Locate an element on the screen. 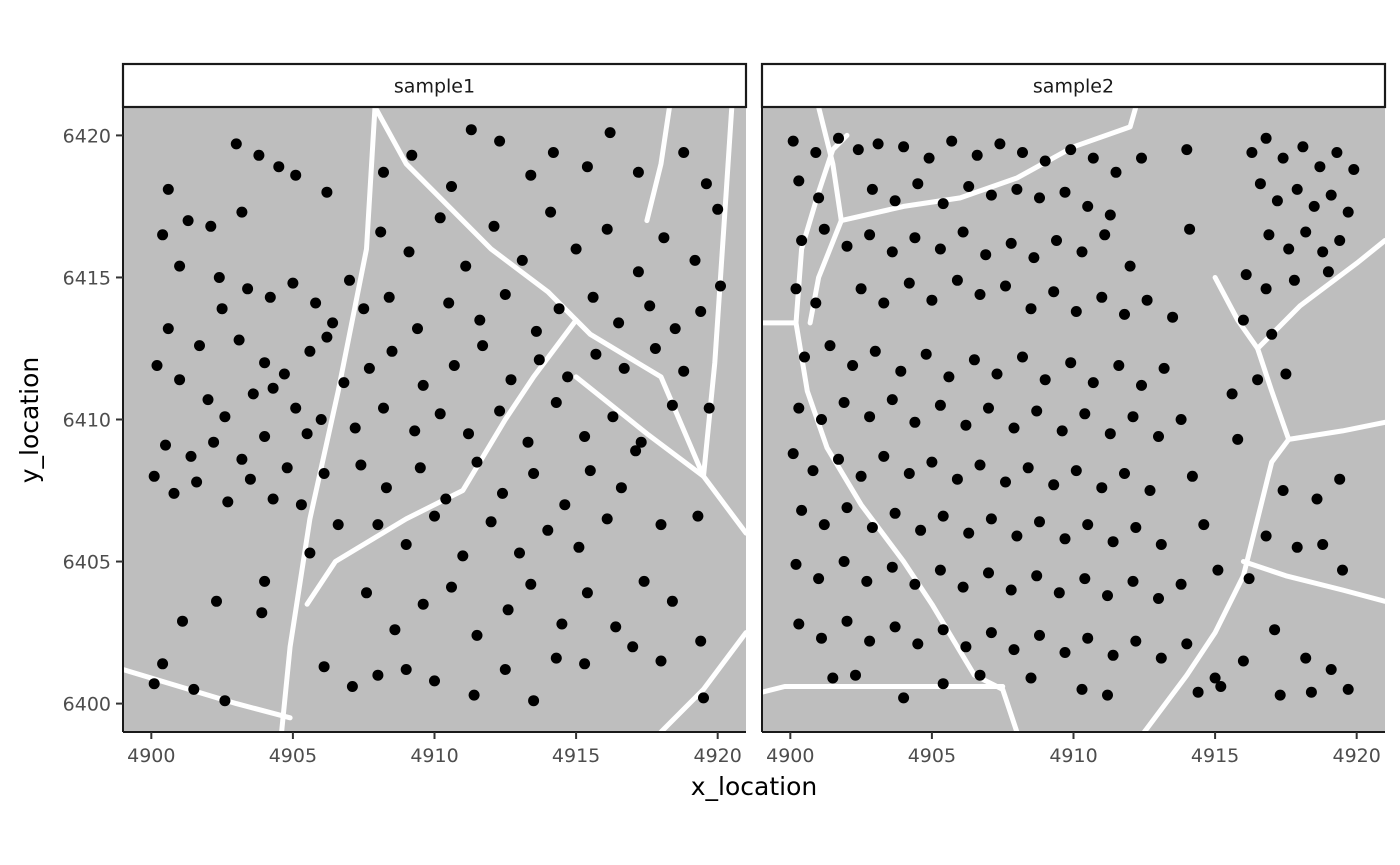 This screenshot has height=865, width=1400. y-tick-label: 6405 is located at coordinates (87, 563).